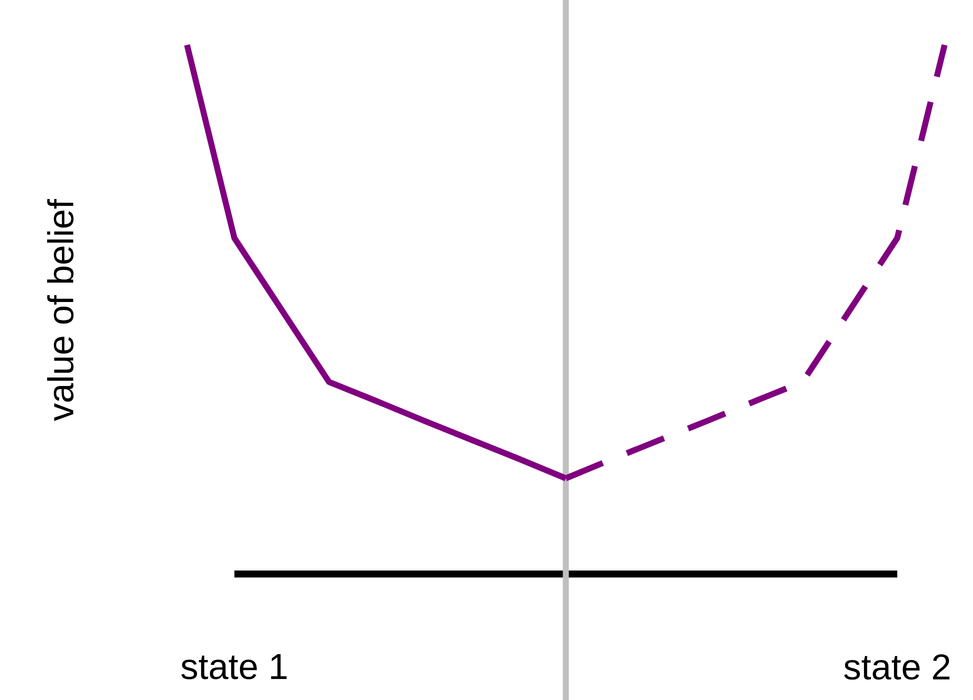 The width and height of the screenshot is (973, 700). Describe the element at coordinates (60, 310) in the screenshot. I see `y-axis-title: value of belief` at that location.